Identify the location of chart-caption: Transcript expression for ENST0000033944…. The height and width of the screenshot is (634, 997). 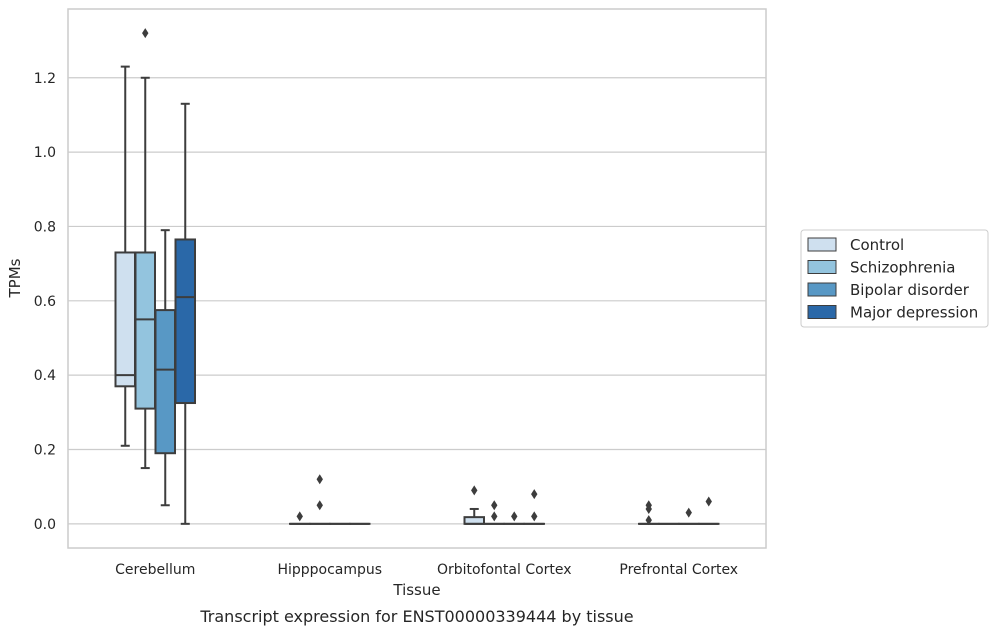
(416, 616).